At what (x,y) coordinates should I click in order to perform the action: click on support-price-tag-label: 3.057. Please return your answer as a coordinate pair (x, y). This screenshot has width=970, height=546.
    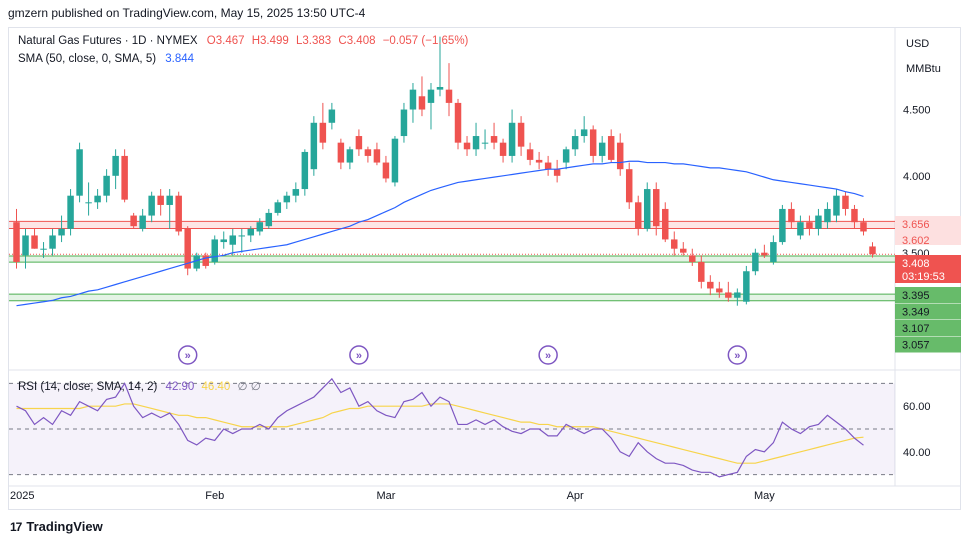
    Looking at the image, I should click on (916, 346).